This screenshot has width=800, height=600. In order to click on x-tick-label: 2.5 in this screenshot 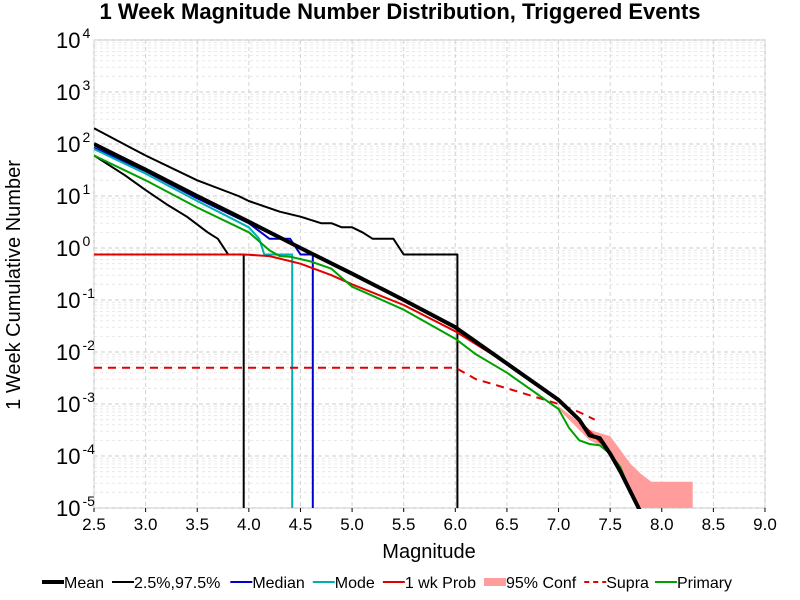, I will do `click(94, 524)`.